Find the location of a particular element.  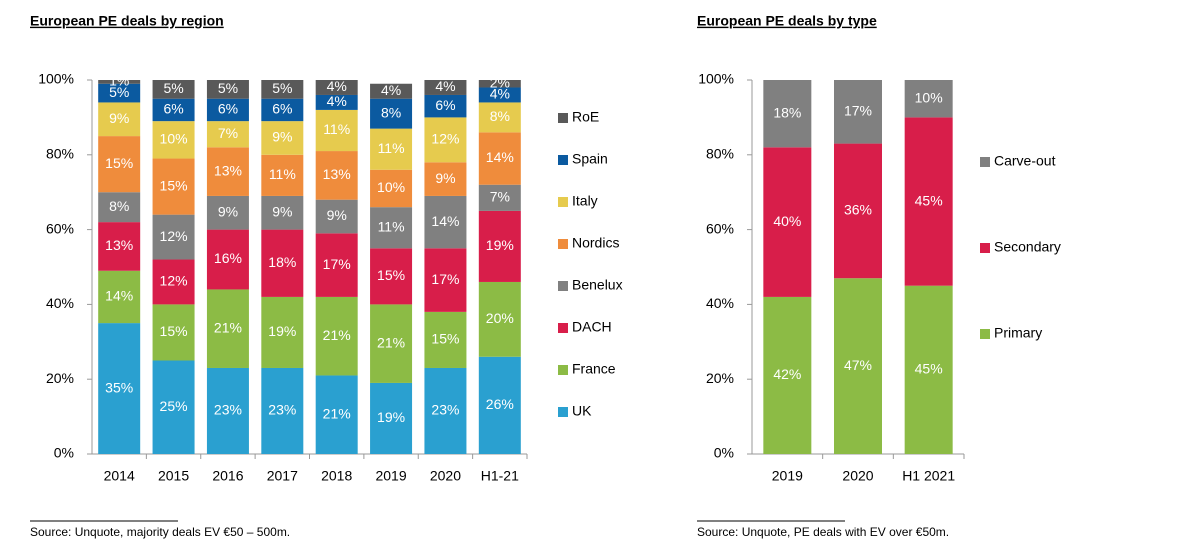

data-label: 20% is located at coordinates (500, 318).